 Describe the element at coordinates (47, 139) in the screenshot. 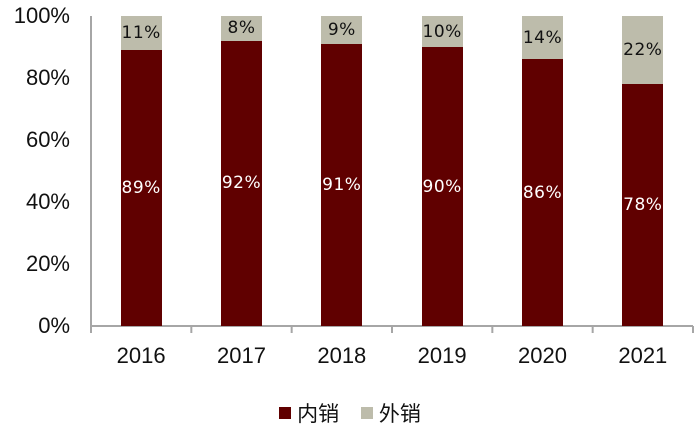

I see `y-tick-label: 60%` at that location.